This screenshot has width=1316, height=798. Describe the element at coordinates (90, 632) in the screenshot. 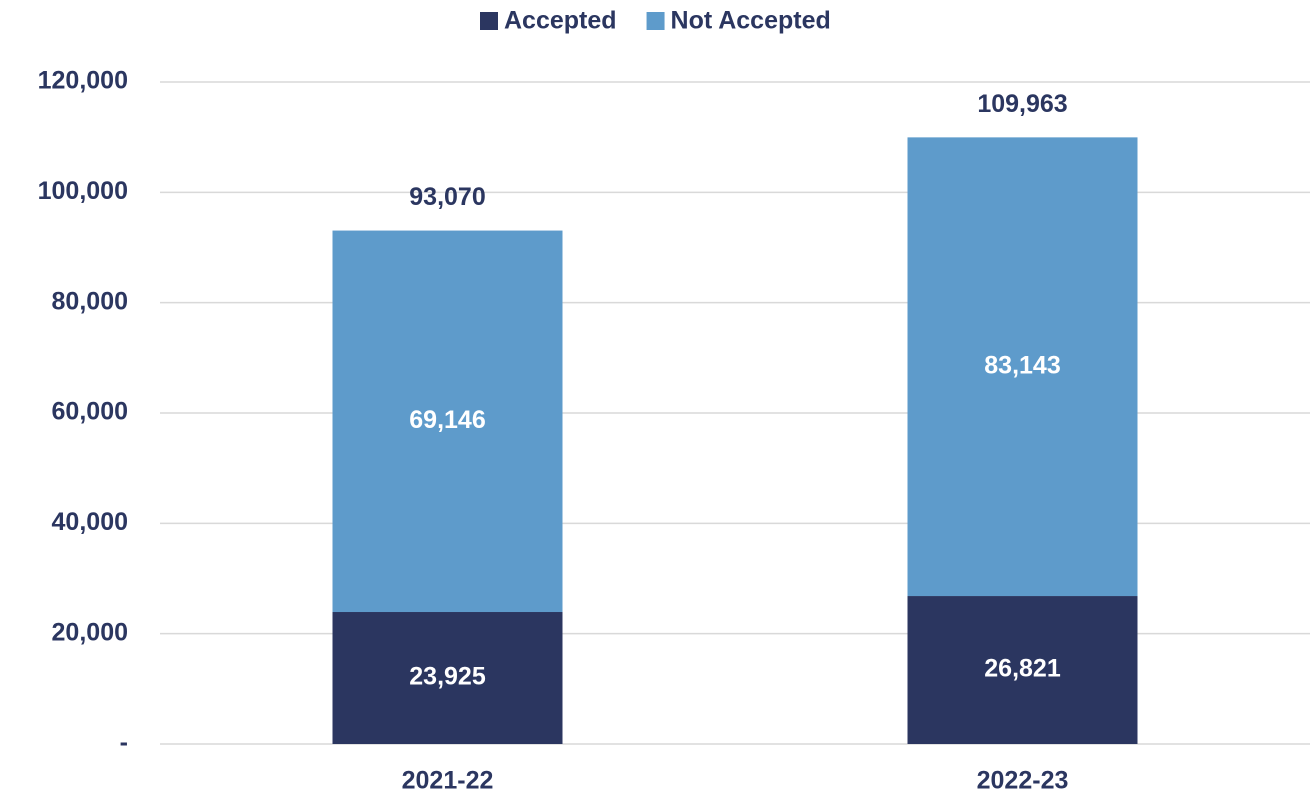

I see `y-tick-label: 20,000` at that location.